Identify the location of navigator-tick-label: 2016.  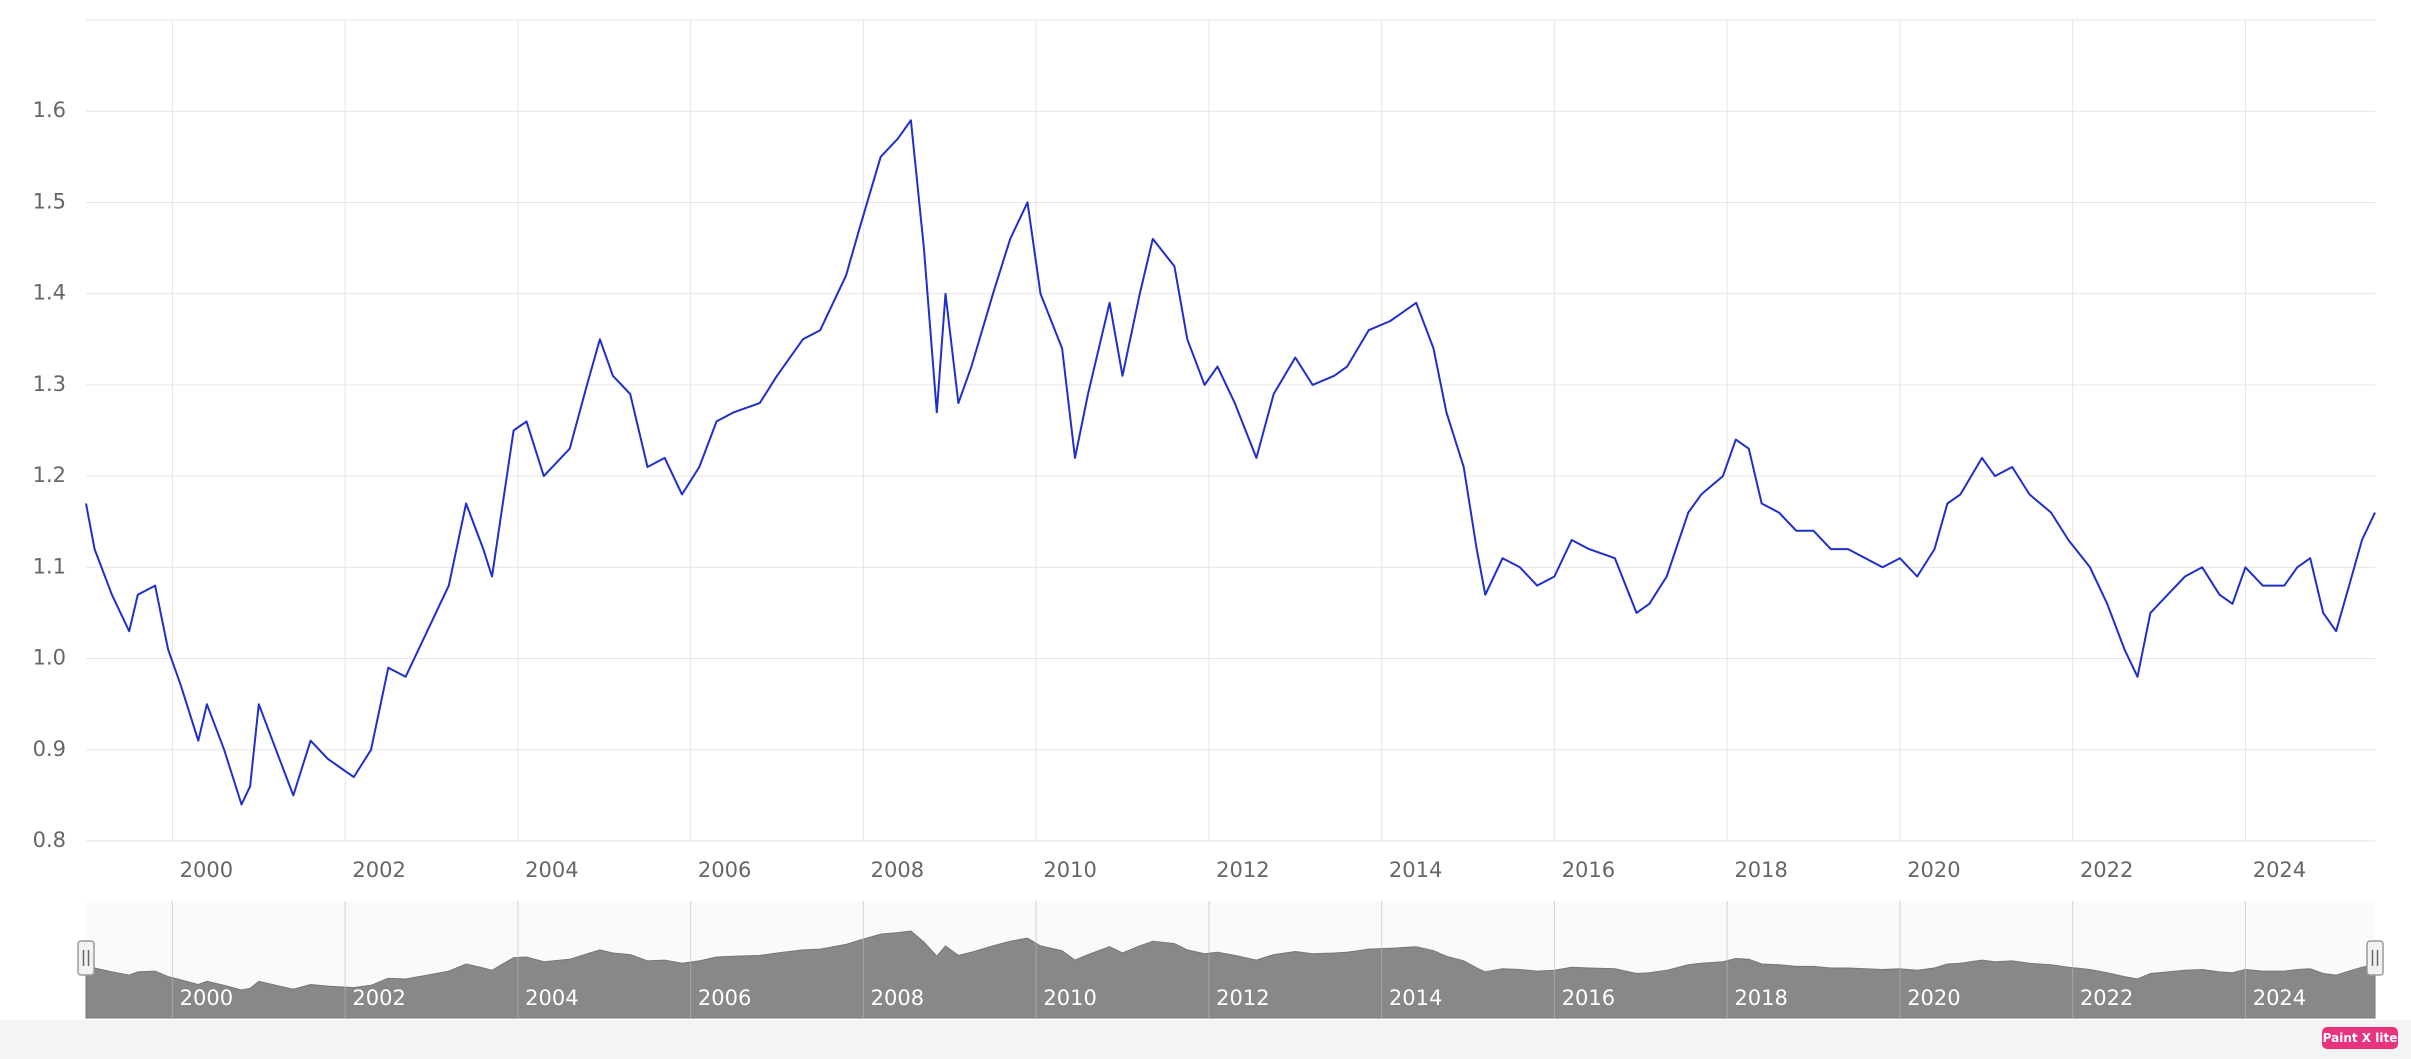
(1588, 998).